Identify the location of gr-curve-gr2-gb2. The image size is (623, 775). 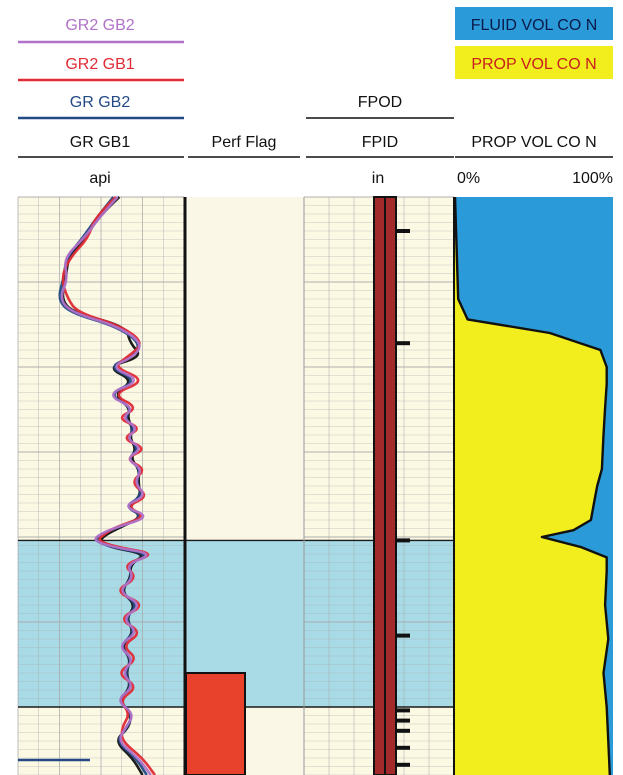
(106, 485).